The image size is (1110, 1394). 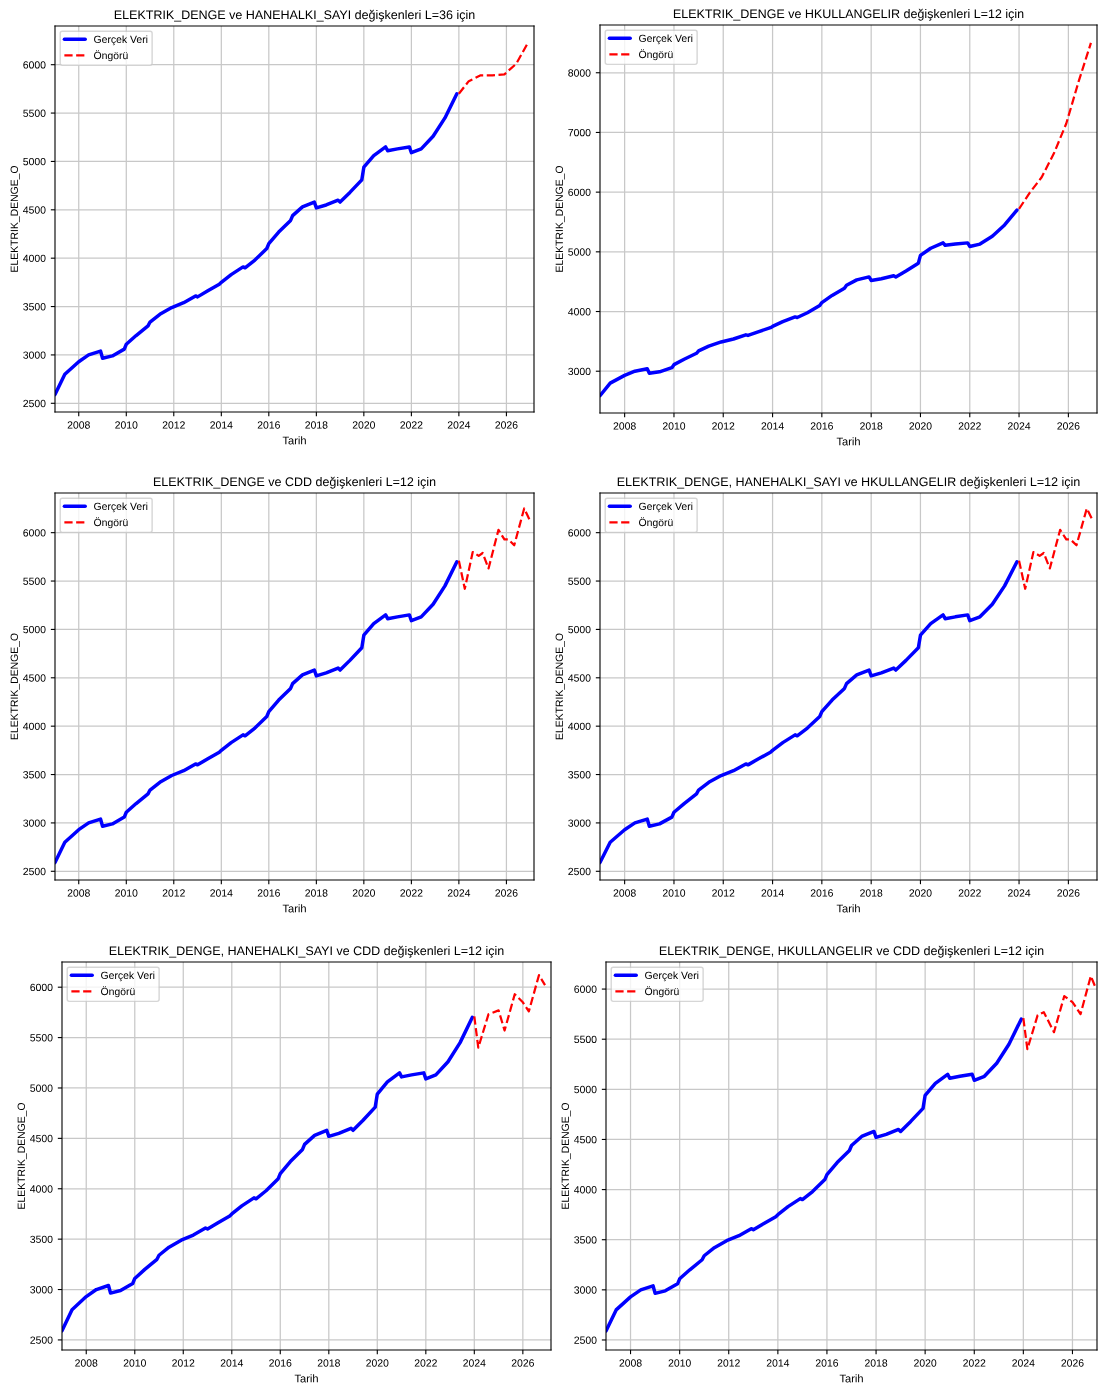 What do you see at coordinates (306, 951) in the screenshot?
I see `chart-title: ELEKTRIK_DENGE, HANEHALKI_SAYI ve CDD değişkenleri L=12 için` at bounding box center [306, 951].